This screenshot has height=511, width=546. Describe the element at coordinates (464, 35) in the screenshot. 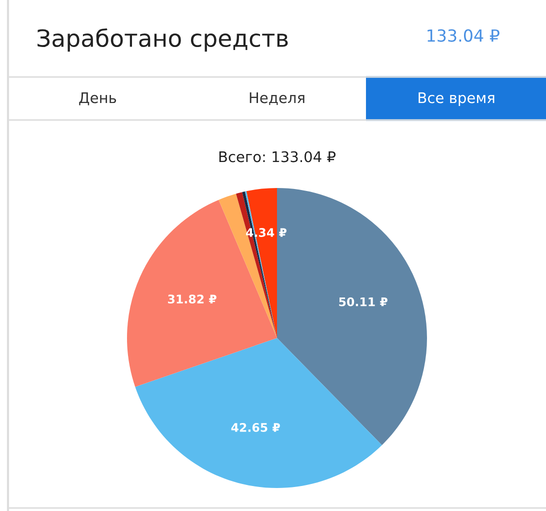

I see `text: 133.04 ₽` at that location.